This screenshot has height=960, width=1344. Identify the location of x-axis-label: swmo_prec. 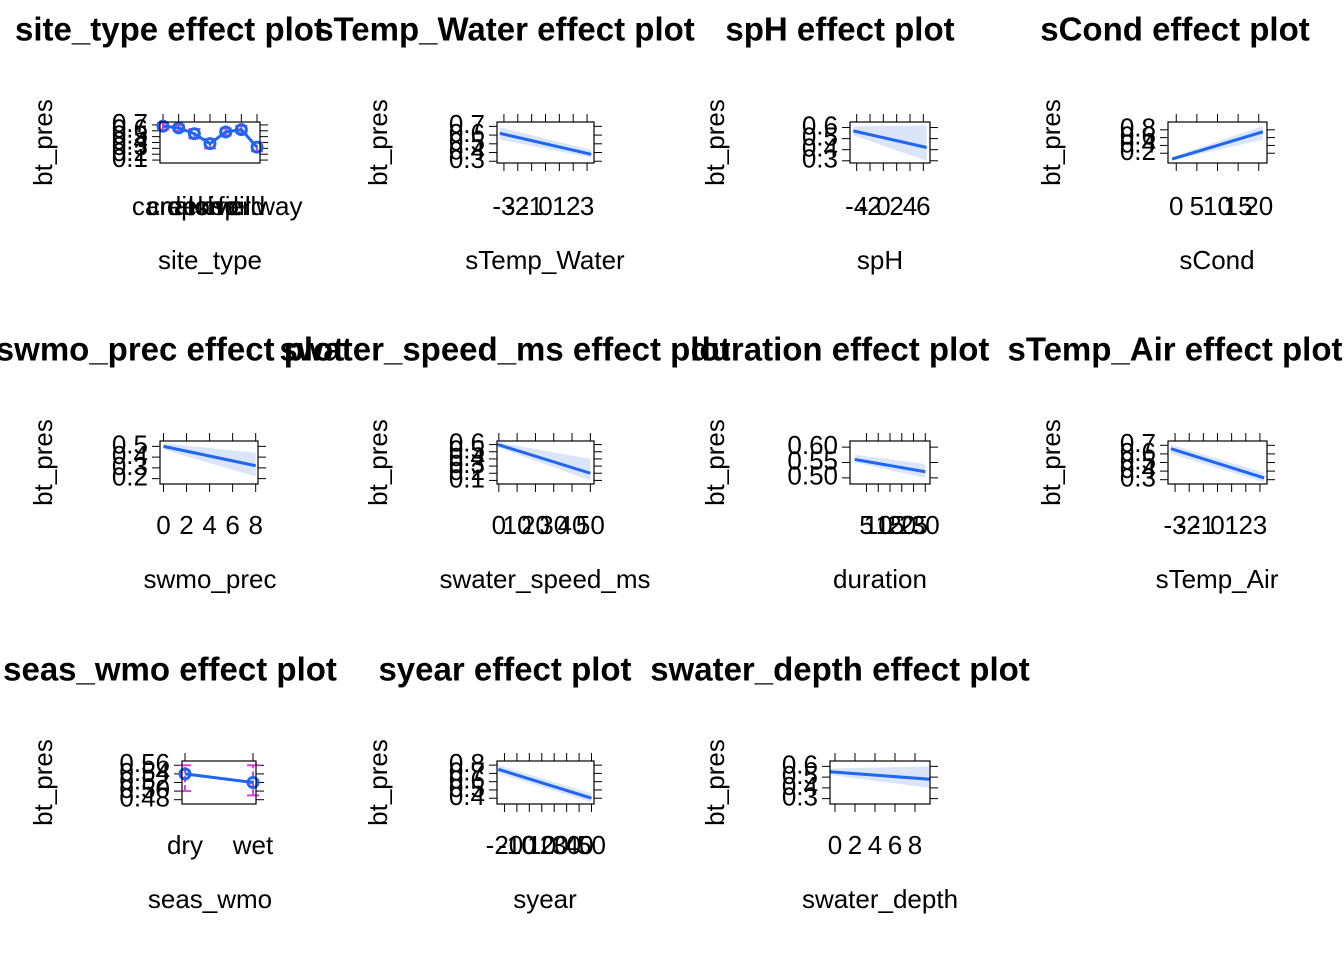
(210, 579).